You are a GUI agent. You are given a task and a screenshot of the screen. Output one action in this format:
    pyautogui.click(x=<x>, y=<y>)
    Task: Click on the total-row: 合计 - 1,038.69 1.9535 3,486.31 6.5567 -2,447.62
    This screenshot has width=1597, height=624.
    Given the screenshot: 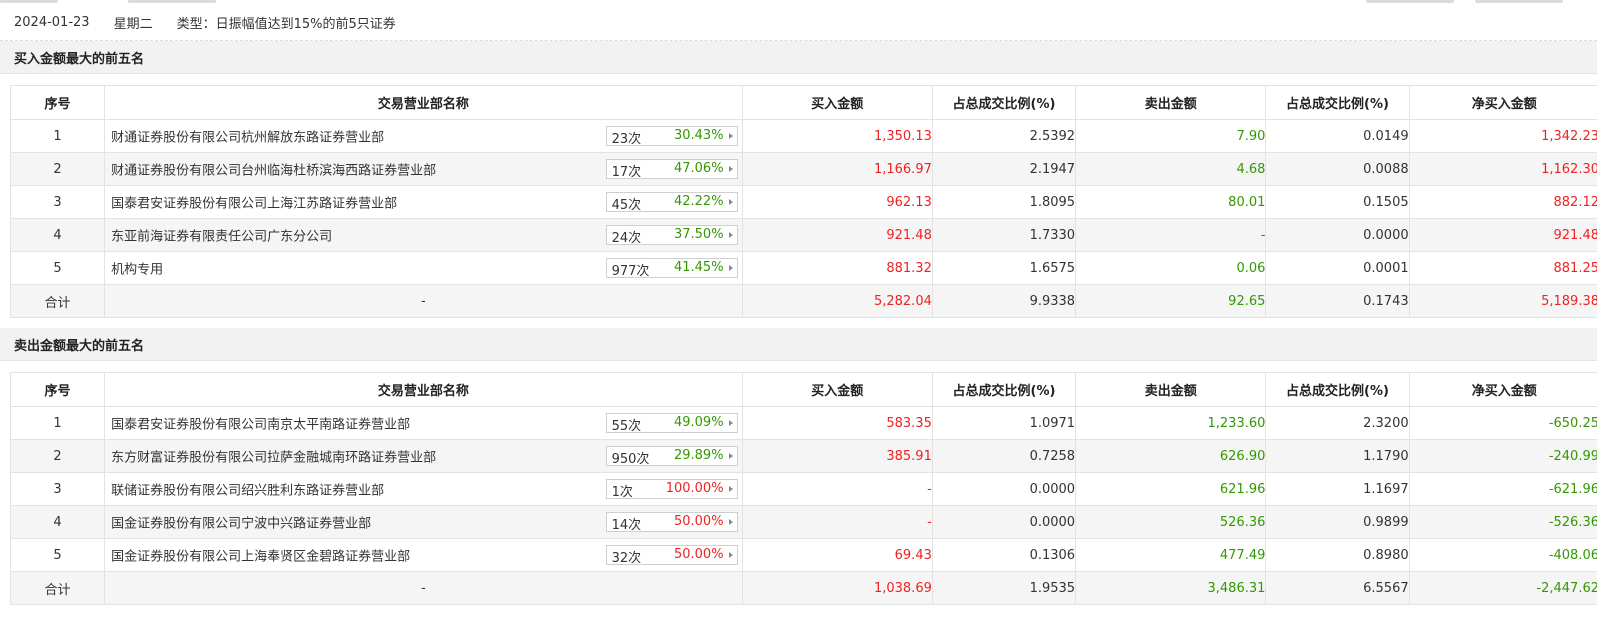 What is the action you would take?
    pyautogui.click(x=803, y=588)
    